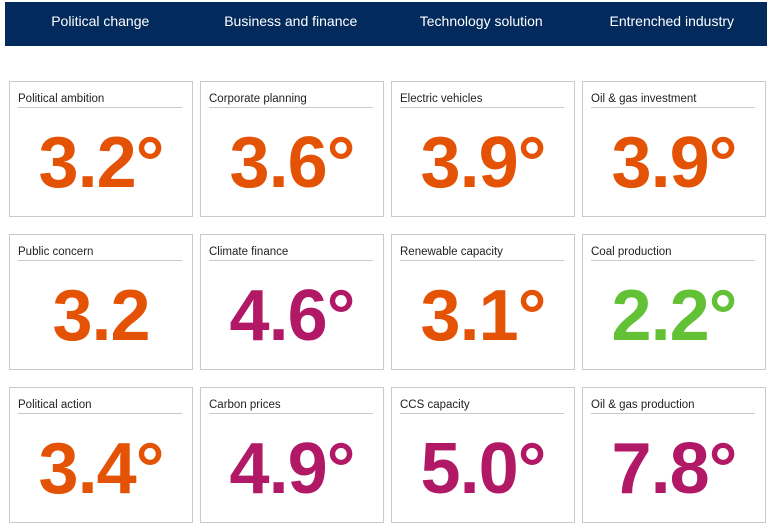 The image size is (770, 528). Describe the element at coordinates (101, 316) in the screenshot. I see `card-value: 3.2` at that location.